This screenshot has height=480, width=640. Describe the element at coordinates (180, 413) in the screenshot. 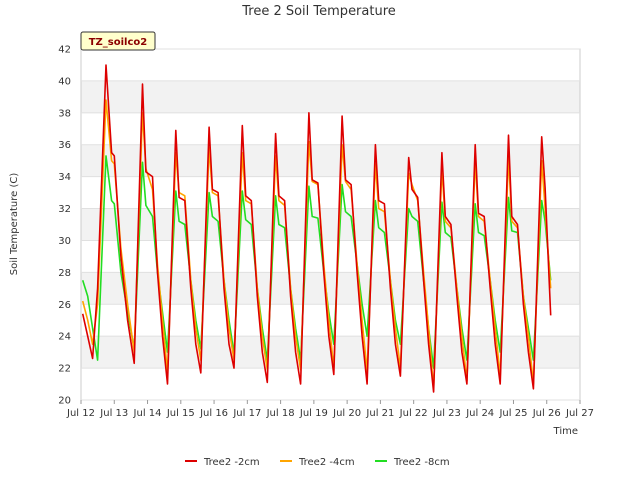

I see `x-tick-label: Jul 15` at that location.